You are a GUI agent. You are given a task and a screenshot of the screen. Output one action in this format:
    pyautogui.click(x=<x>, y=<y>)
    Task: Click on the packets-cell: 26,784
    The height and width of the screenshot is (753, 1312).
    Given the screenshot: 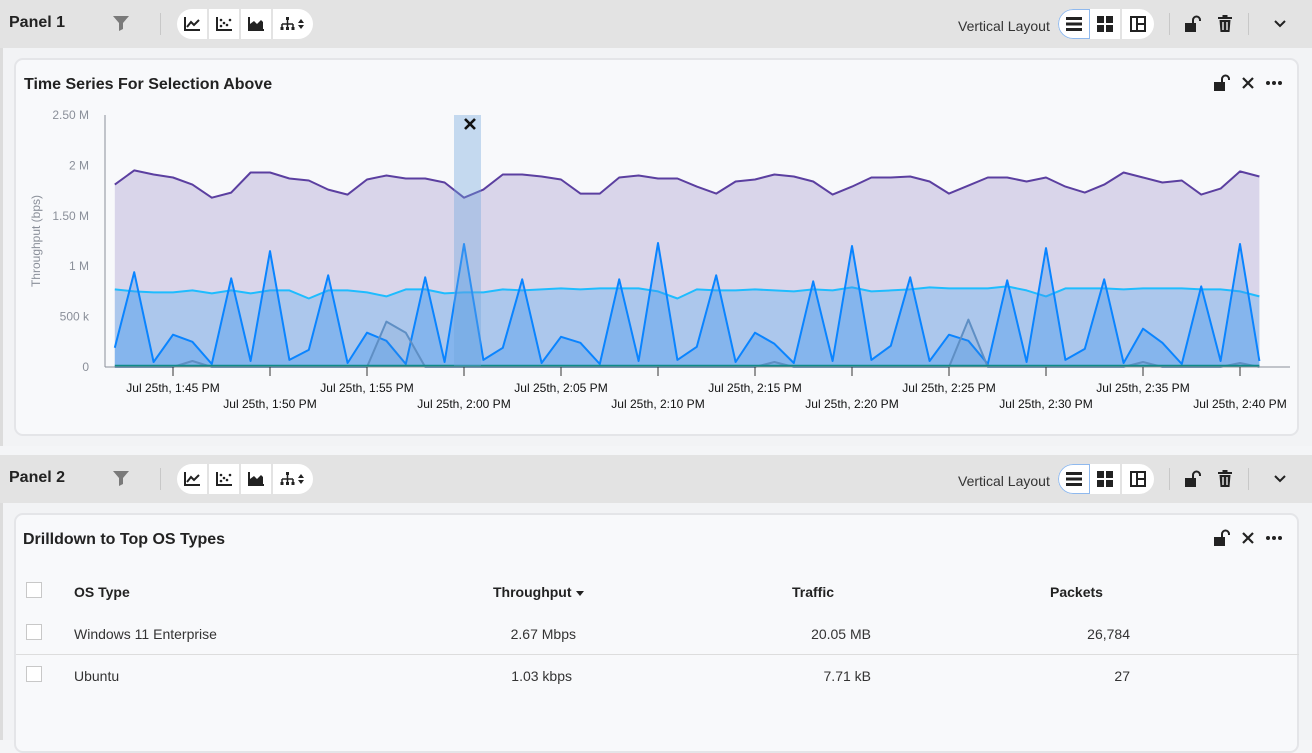 What is the action you would take?
    pyautogui.click(x=1108, y=634)
    